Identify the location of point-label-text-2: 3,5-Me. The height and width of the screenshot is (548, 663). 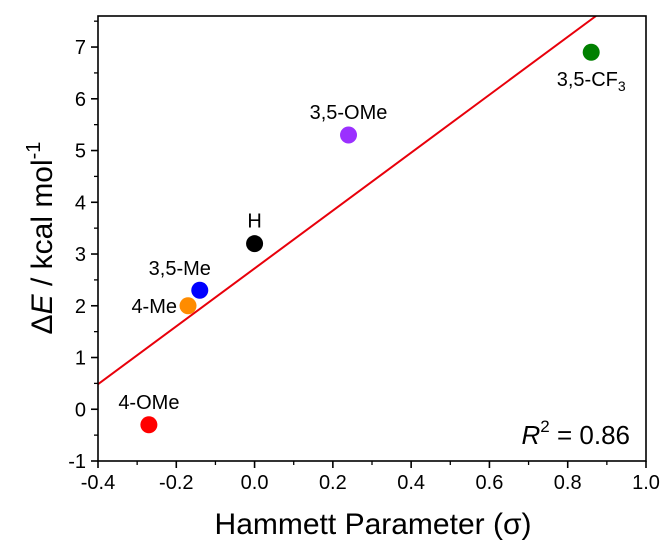
(180, 269).